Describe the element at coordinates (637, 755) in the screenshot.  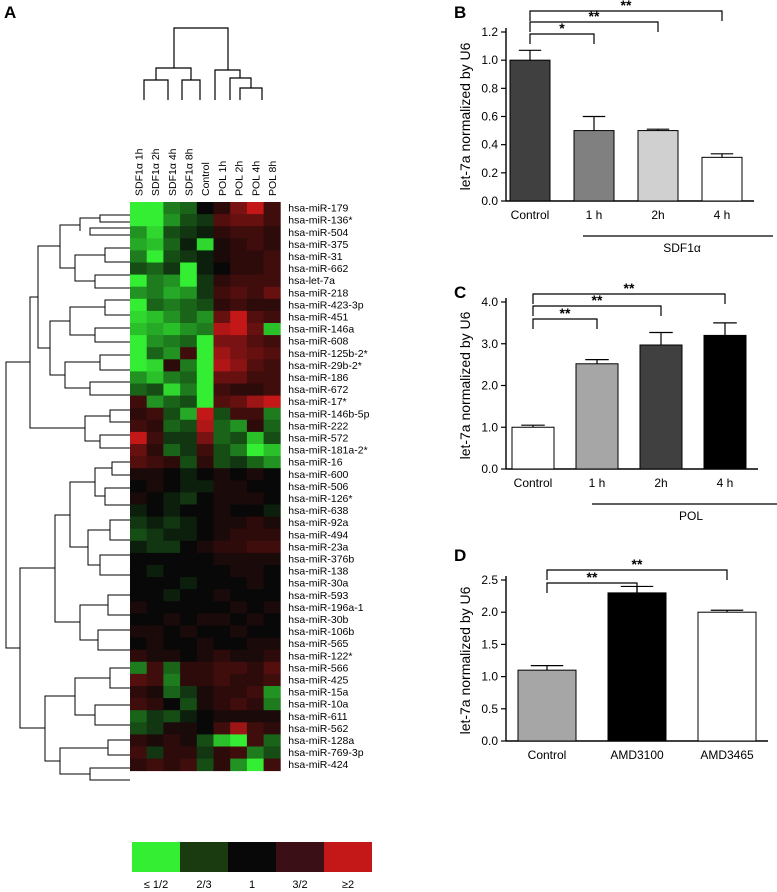
I see `x-tick-label: AMD3100` at that location.